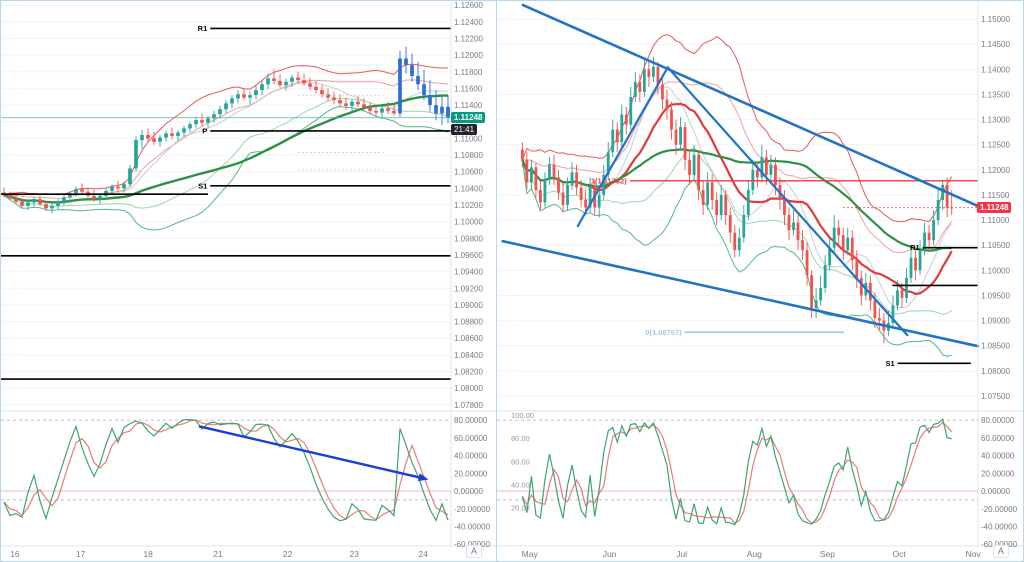 This screenshot has width=1024, height=562. I want to click on price-tick-label: 1.09000, so click(995, 321).